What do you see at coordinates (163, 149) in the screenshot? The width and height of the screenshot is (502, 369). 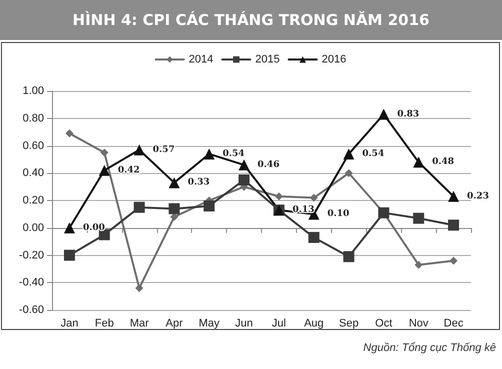 I see `data-label: 0.57` at bounding box center [163, 149].